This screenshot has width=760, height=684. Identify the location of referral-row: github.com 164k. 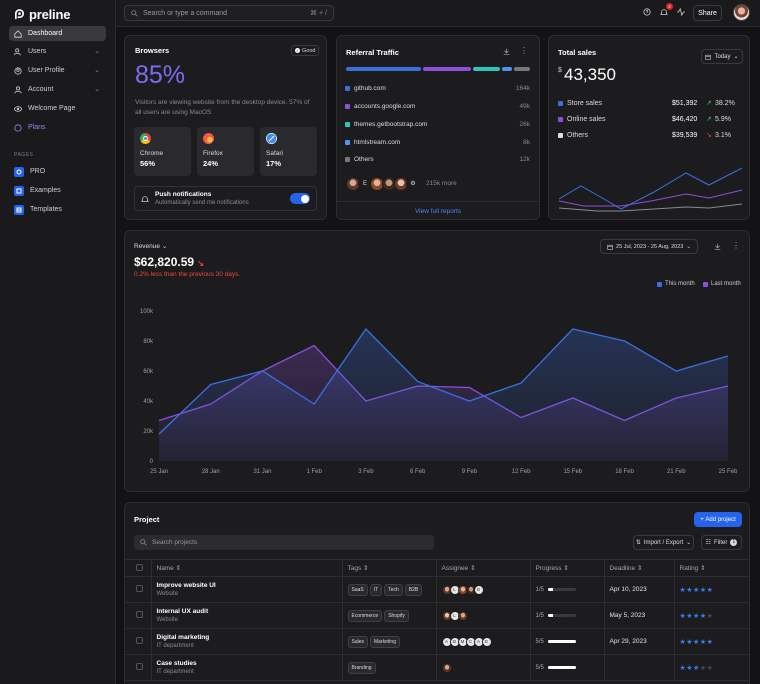
(437, 88).